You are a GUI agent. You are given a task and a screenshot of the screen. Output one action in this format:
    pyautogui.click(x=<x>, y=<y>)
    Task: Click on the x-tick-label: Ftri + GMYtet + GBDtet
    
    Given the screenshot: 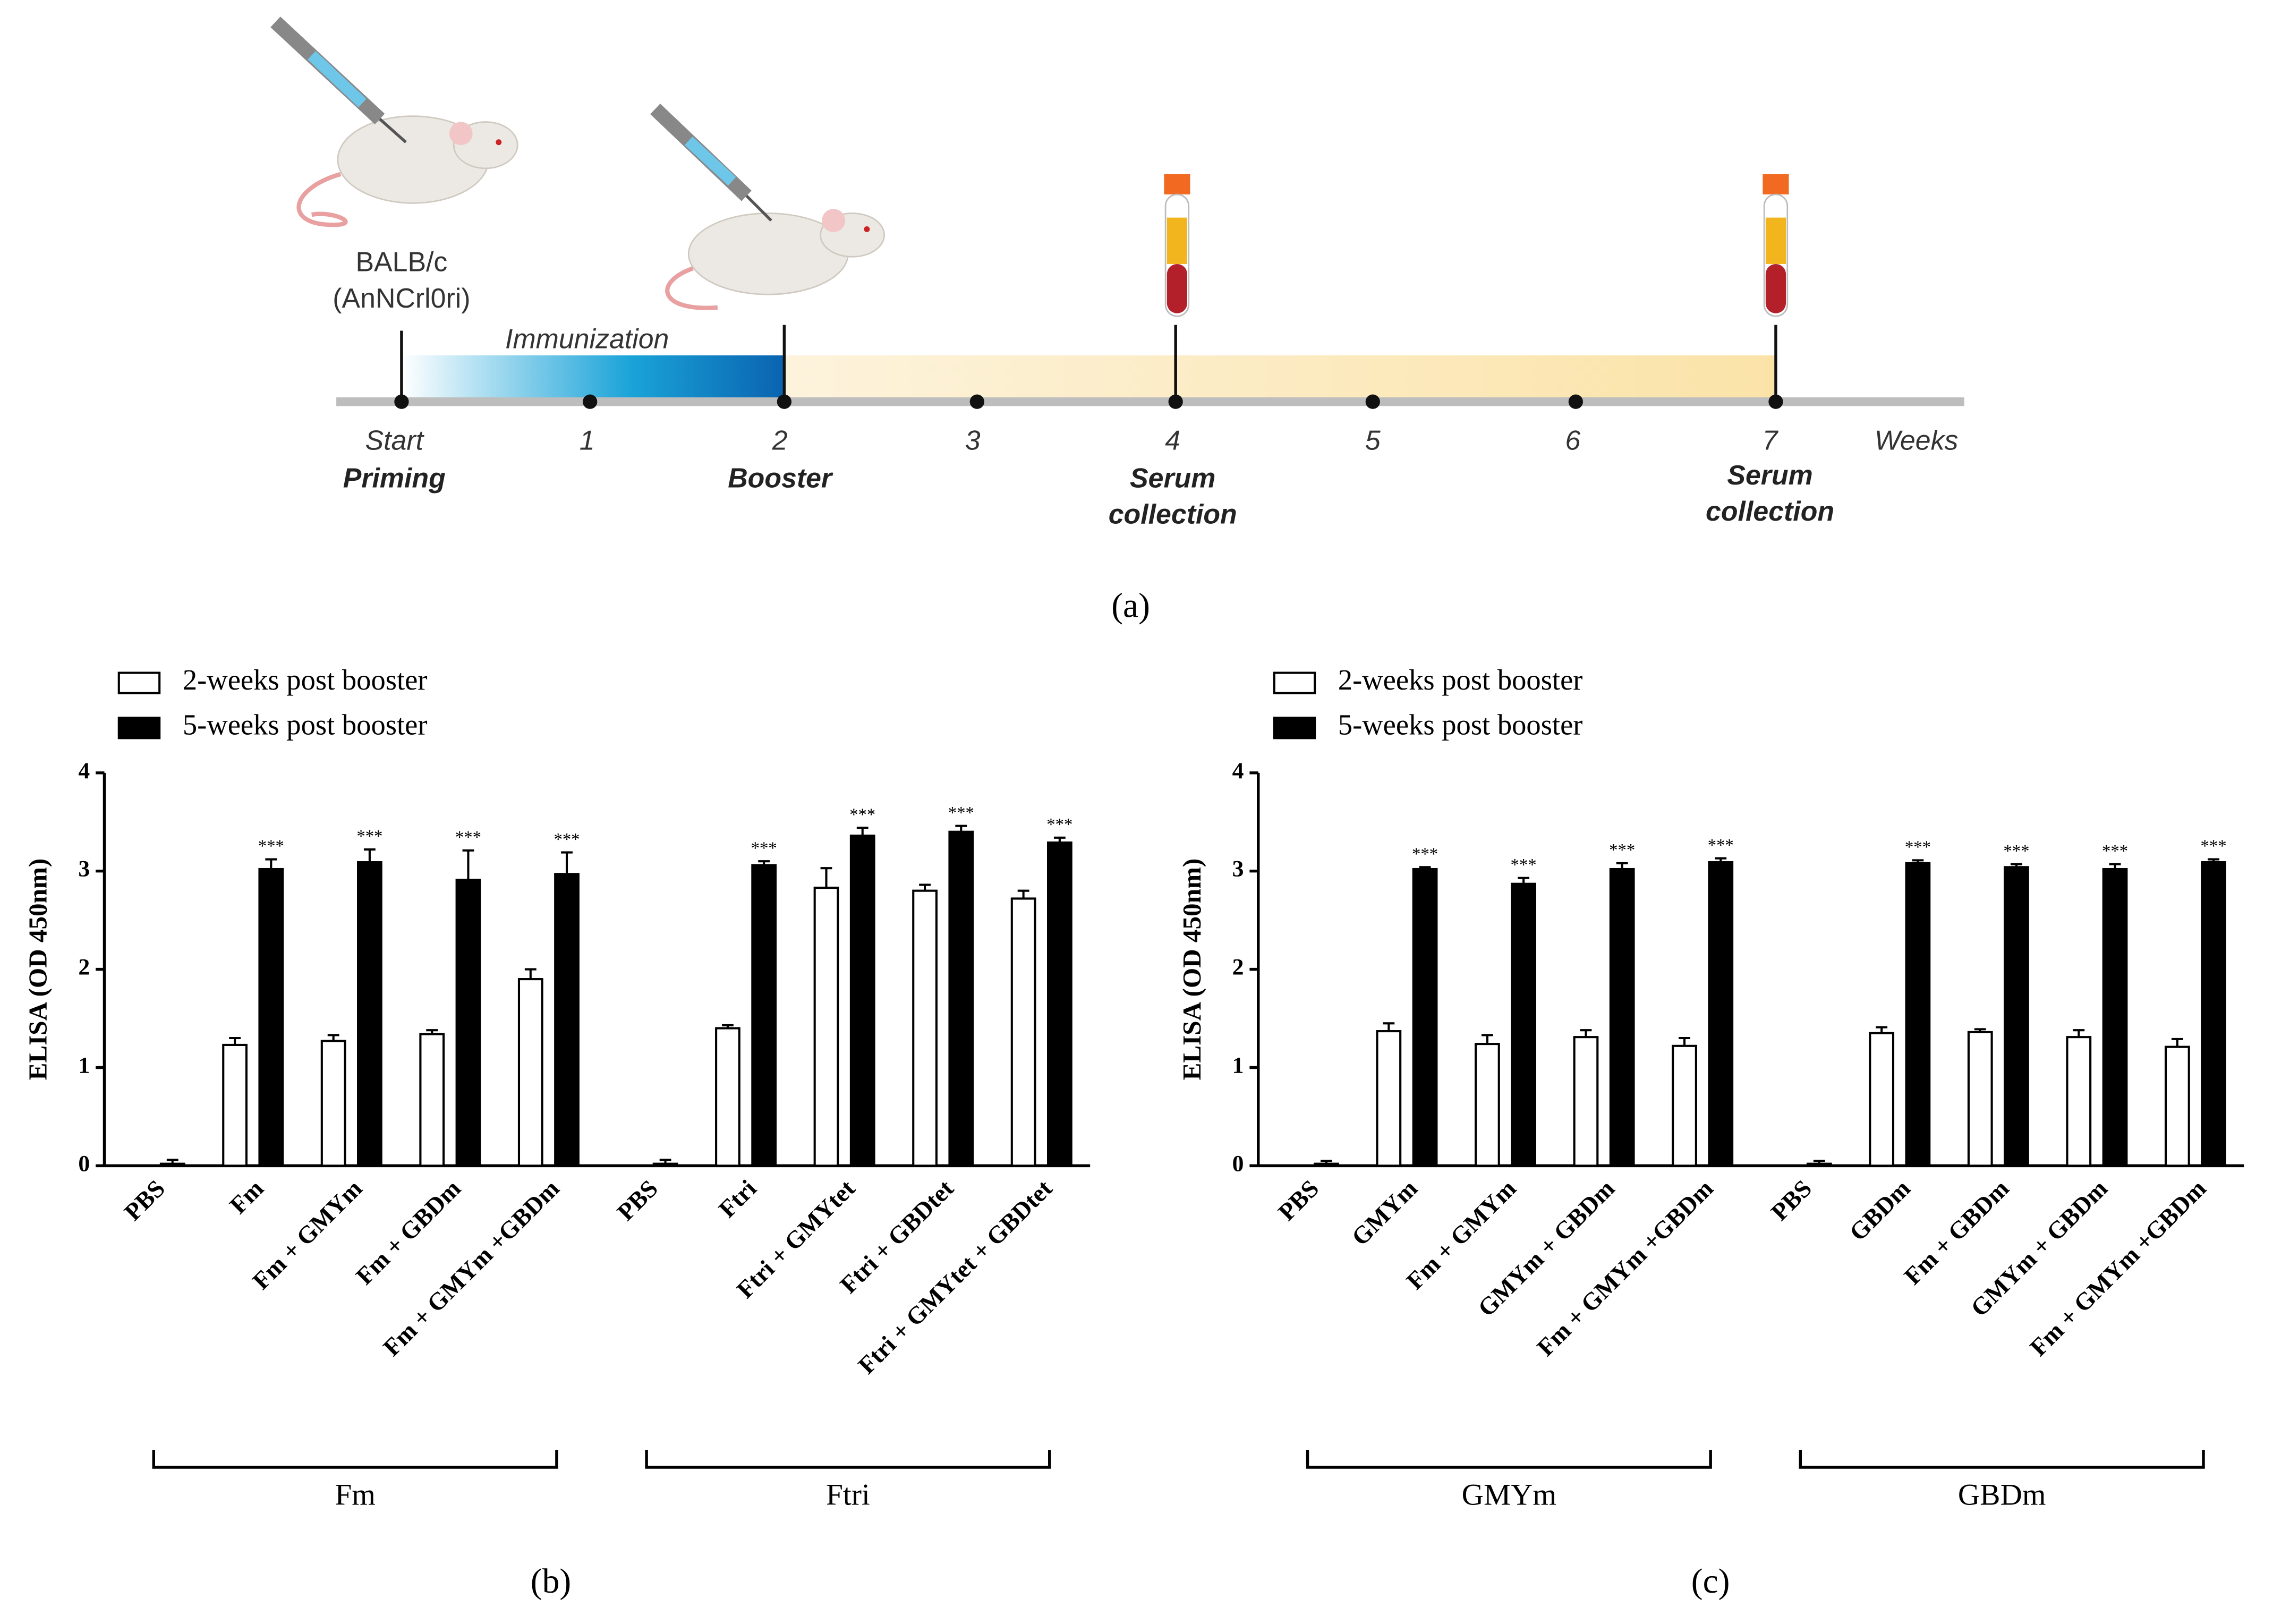 What is the action you would take?
    pyautogui.click(x=956, y=1277)
    